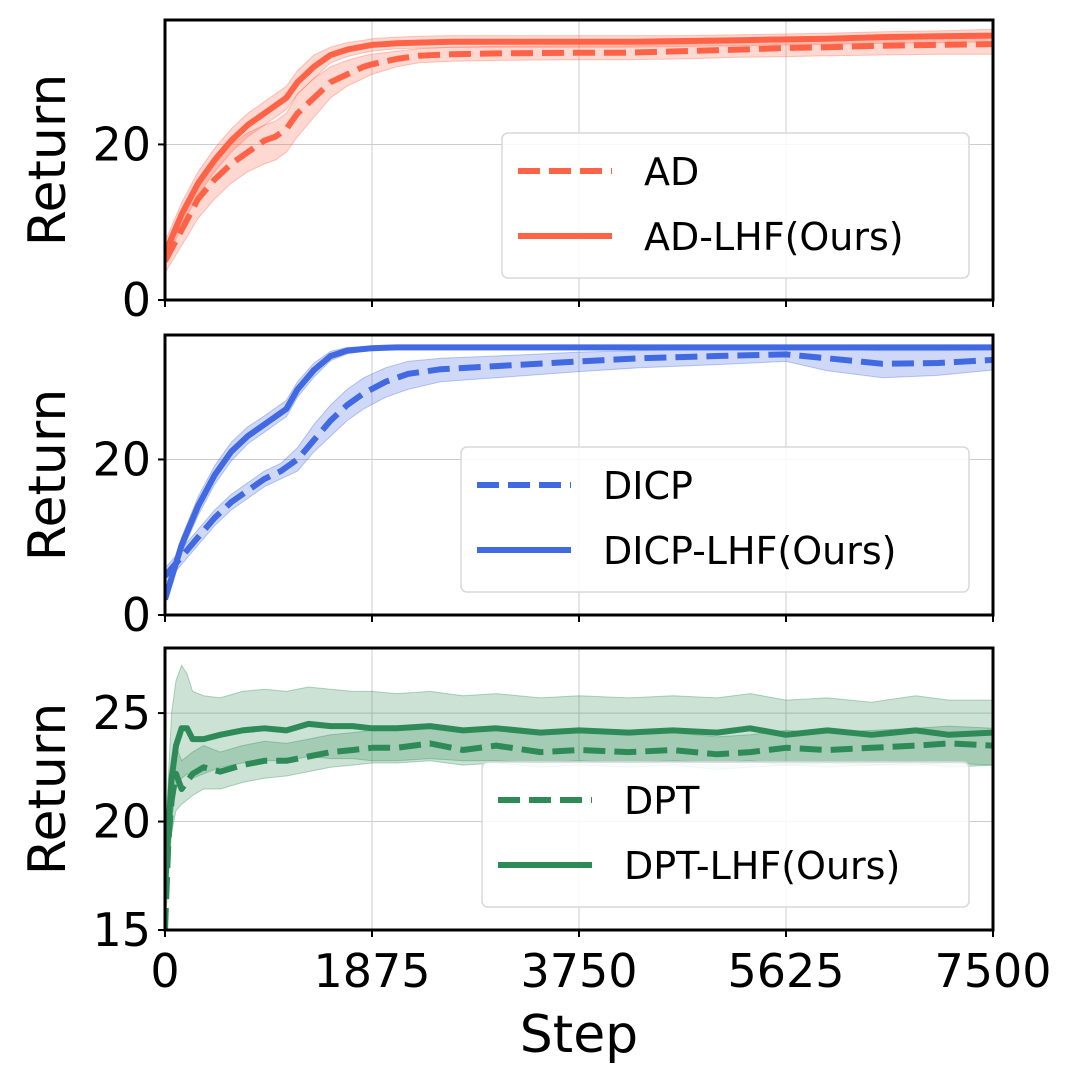 The width and height of the screenshot is (1080, 1080). Describe the element at coordinates (371, 971) in the screenshot. I see `x-tick-label: 1875` at that location.